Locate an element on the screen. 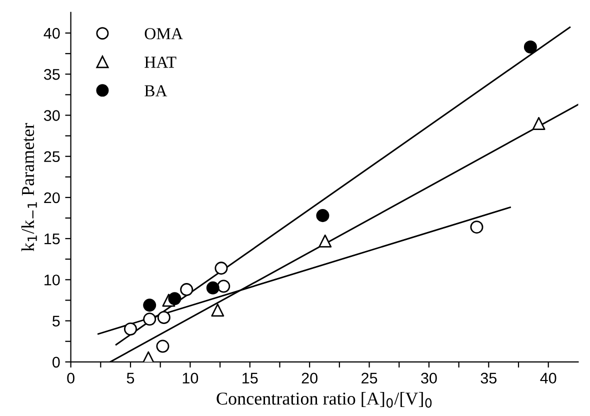 The image size is (590, 416). x-axis-title: Concentration ratio [A]$_{0}$/[V]$_{0}$ is located at coordinates (324, 400).